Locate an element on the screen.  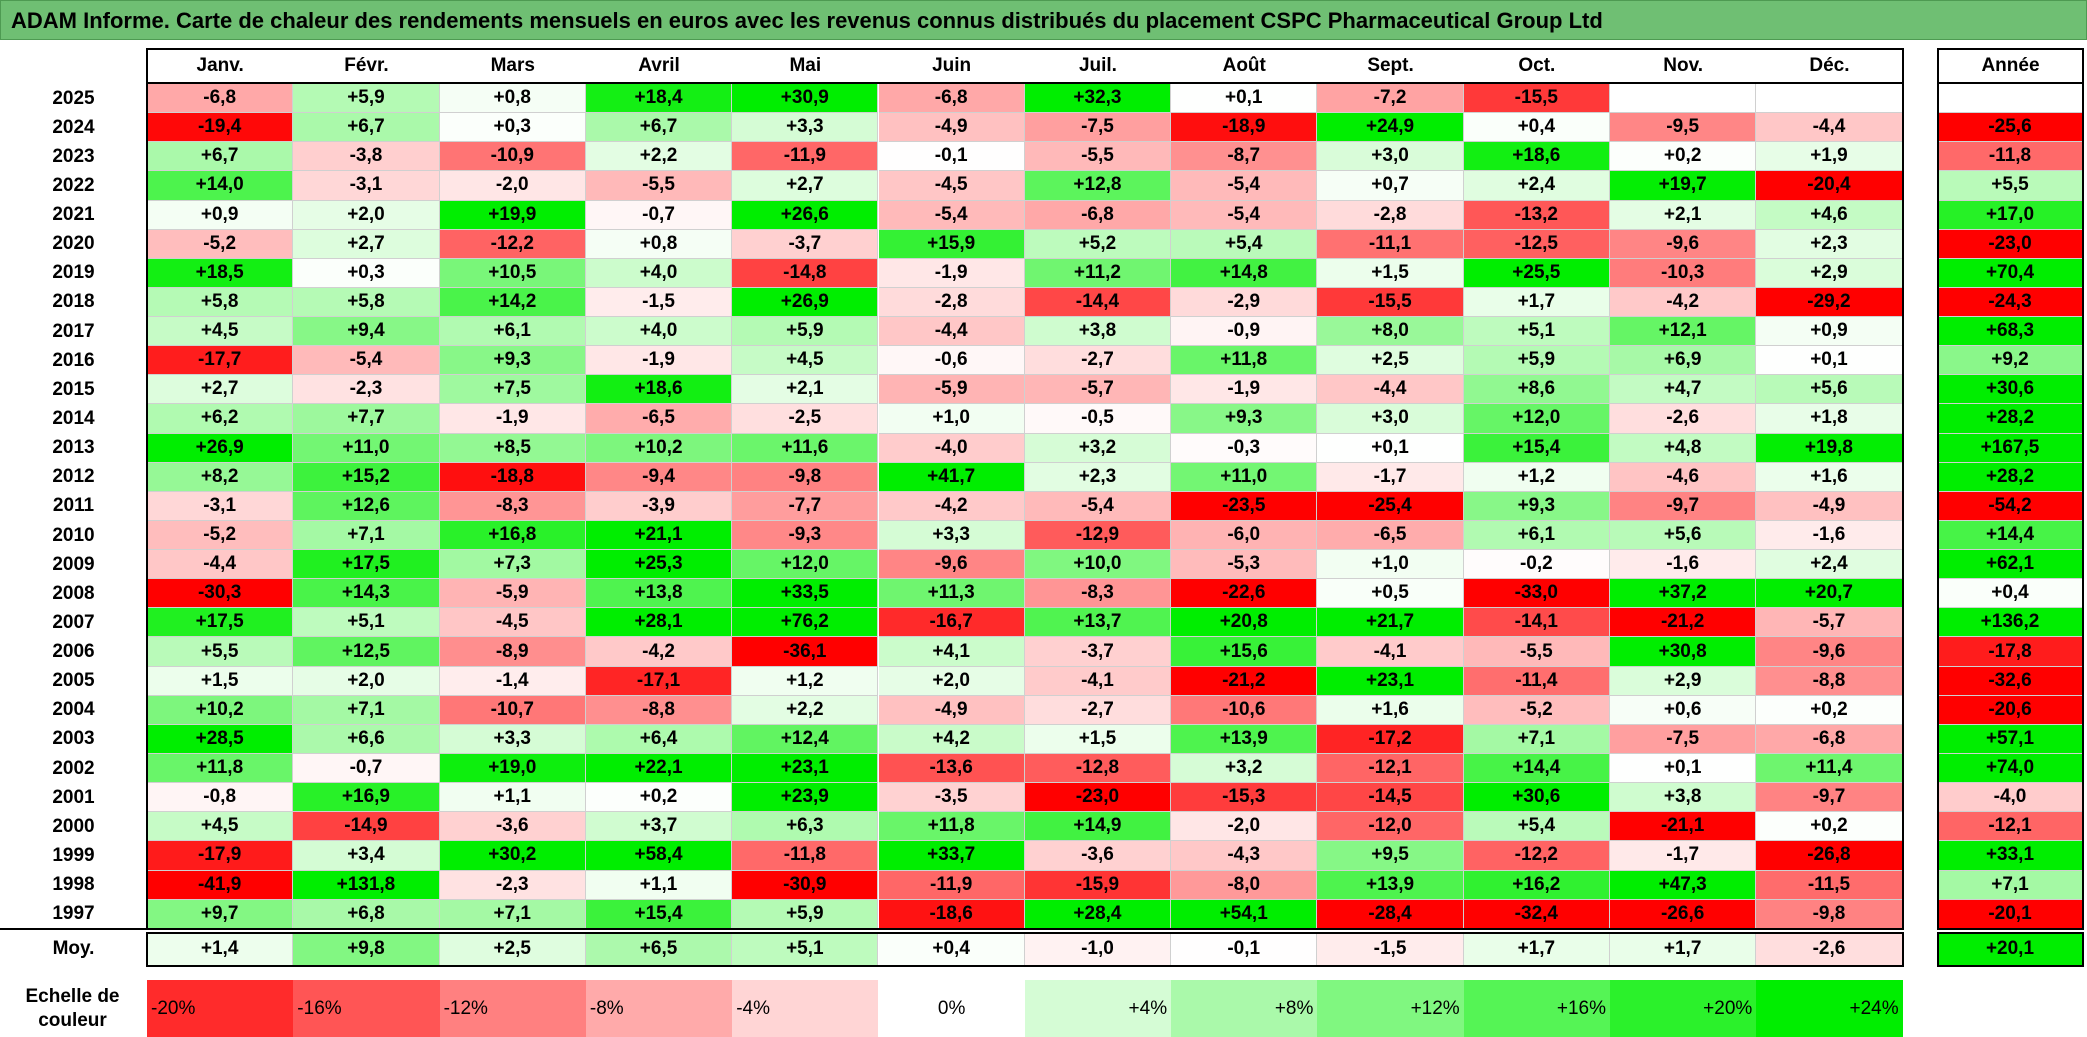
heatmap-cell: +14,0 is located at coordinates (220, 186).